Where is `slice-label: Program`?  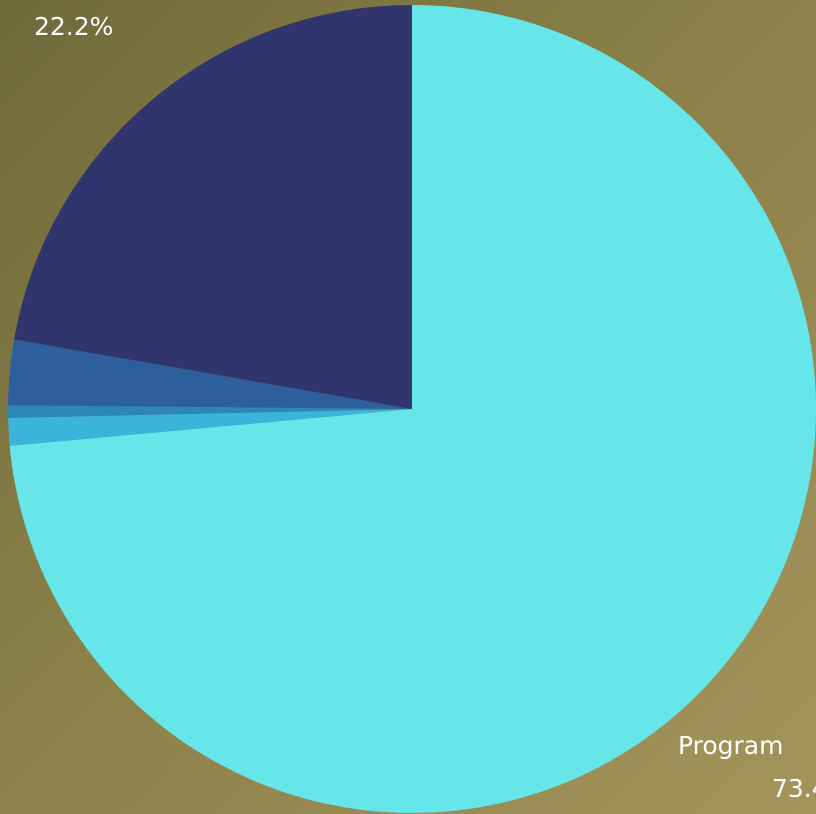
slice-label: Program is located at coordinates (730, 745).